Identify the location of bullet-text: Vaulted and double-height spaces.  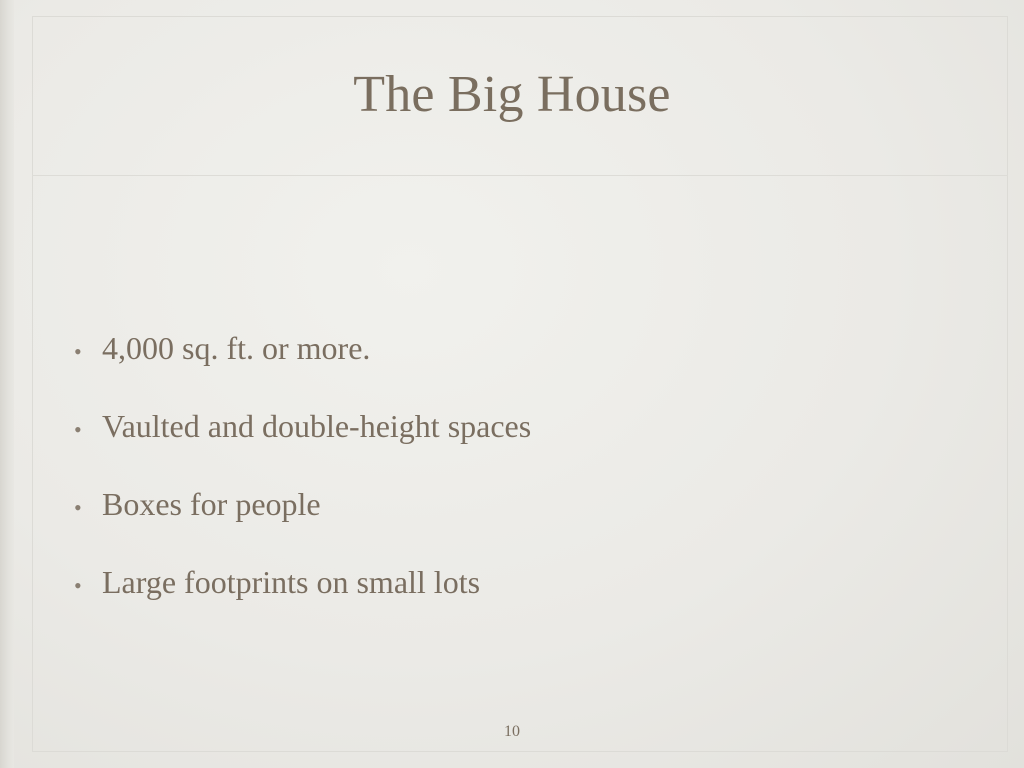
(317, 426).